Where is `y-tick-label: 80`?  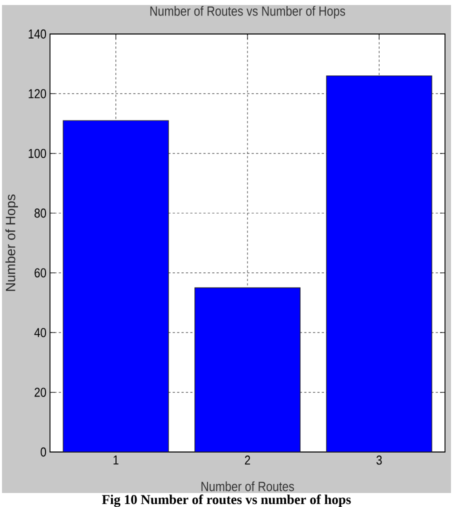
y-tick-label: 80 is located at coordinates (40, 213).